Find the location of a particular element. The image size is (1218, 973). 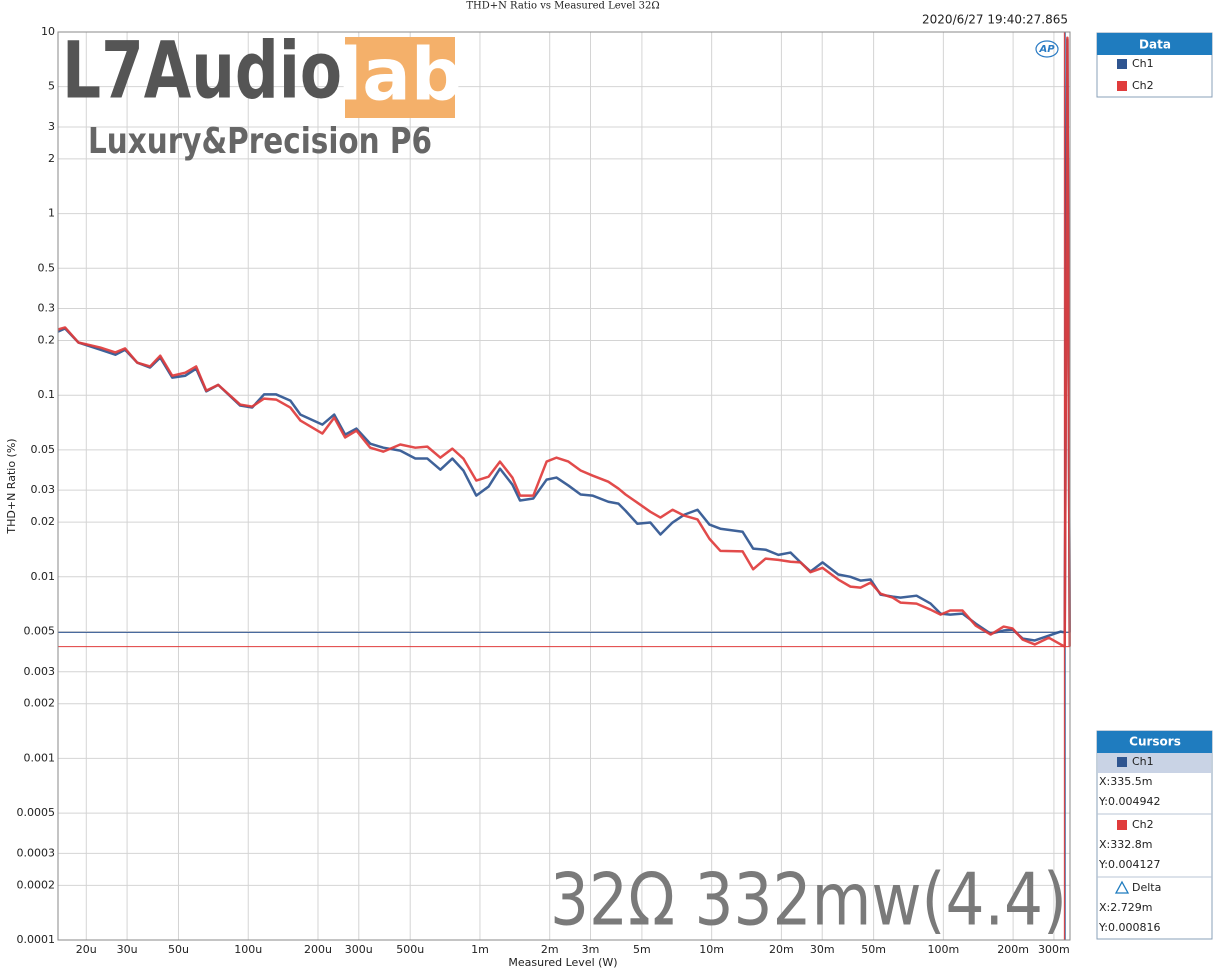

x-tick-label: 300m is located at coordinates (1054, 949).